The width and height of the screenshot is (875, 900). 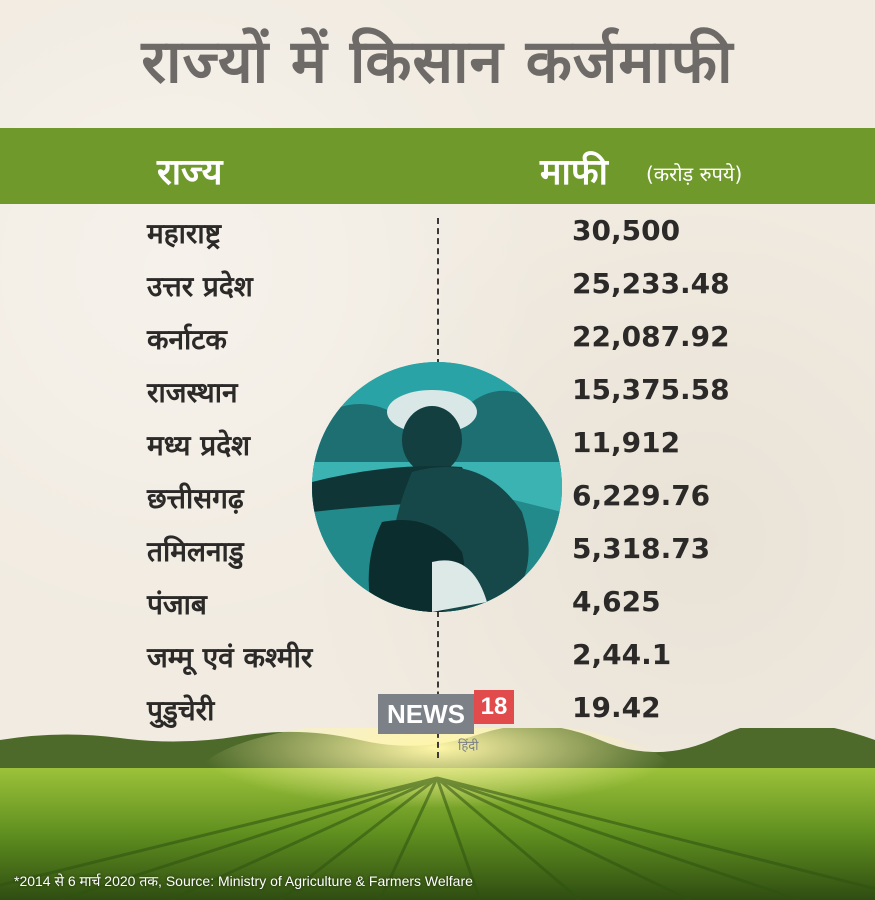 What do you see at coordinates (199, 445) in the screenshot?
I see `state-name: मध्य प्रदेश` at bounding box center [199, 445].